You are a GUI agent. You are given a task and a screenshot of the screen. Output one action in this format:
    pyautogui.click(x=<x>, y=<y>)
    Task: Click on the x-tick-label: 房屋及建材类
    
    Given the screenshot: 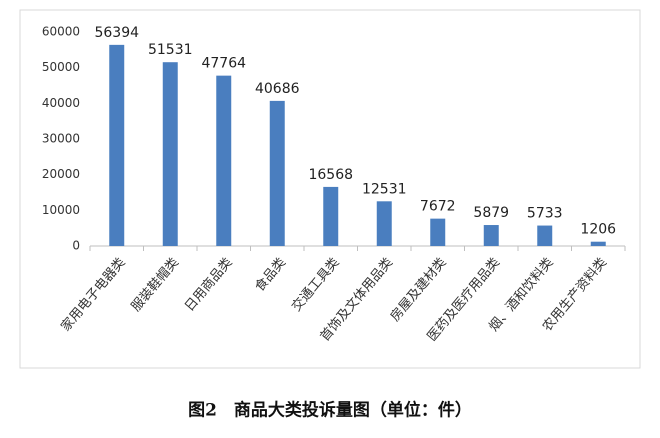 What is the action you would take?
    pyautogui.click(x=418, y=290)
    